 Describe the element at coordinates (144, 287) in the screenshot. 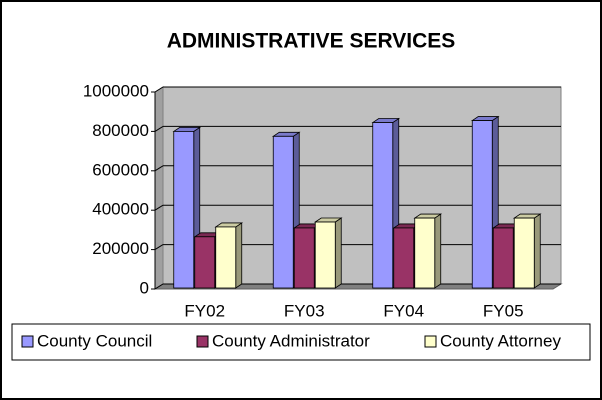

I see `y-tick-label: 0` at that location.